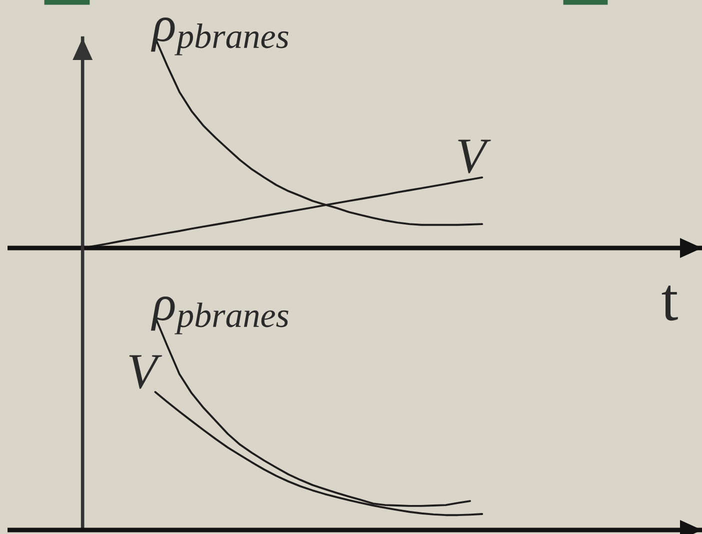  Describe the element at coordinates (670, 303) in the screenshot. I see `x-axis-title: t` at that location.